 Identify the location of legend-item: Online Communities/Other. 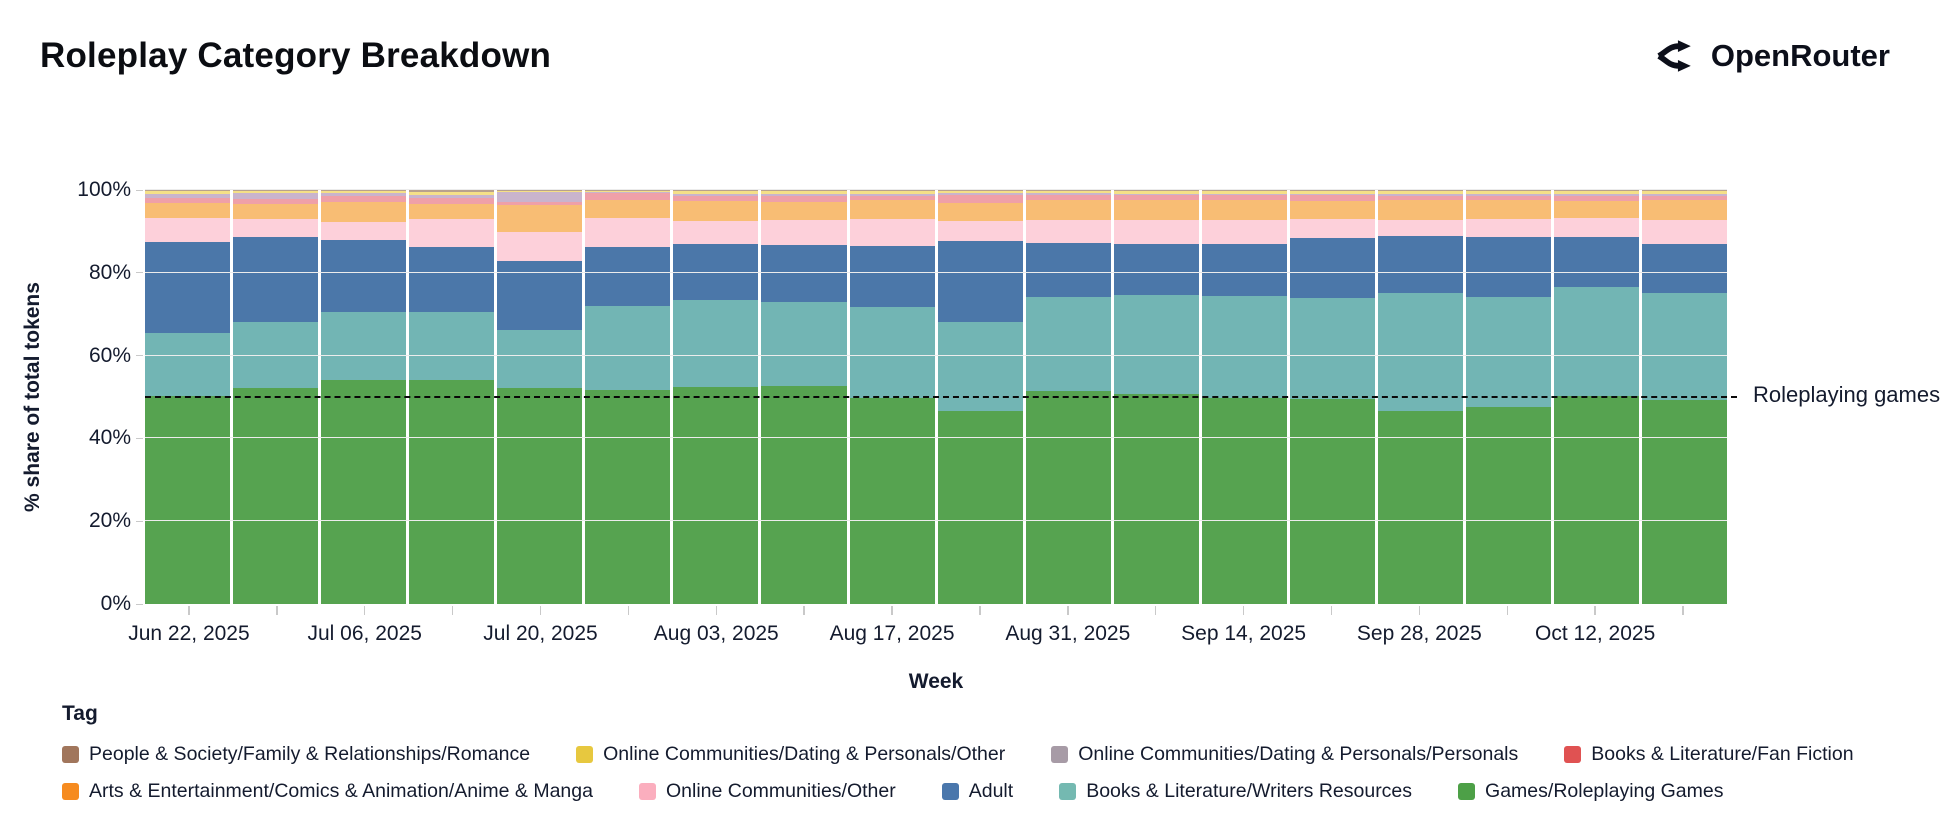
(767, 791).